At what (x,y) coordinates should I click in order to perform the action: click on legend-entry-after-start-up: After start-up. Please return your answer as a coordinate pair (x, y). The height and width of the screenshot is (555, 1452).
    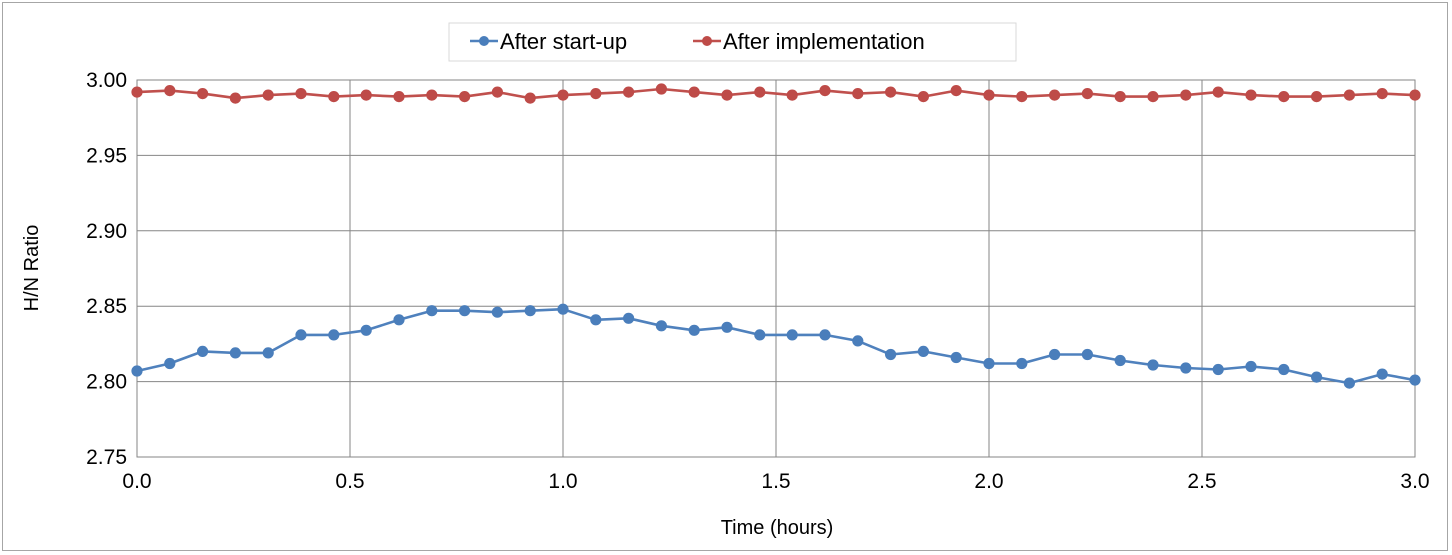
    Looking at the image, I should click on (548, 41).